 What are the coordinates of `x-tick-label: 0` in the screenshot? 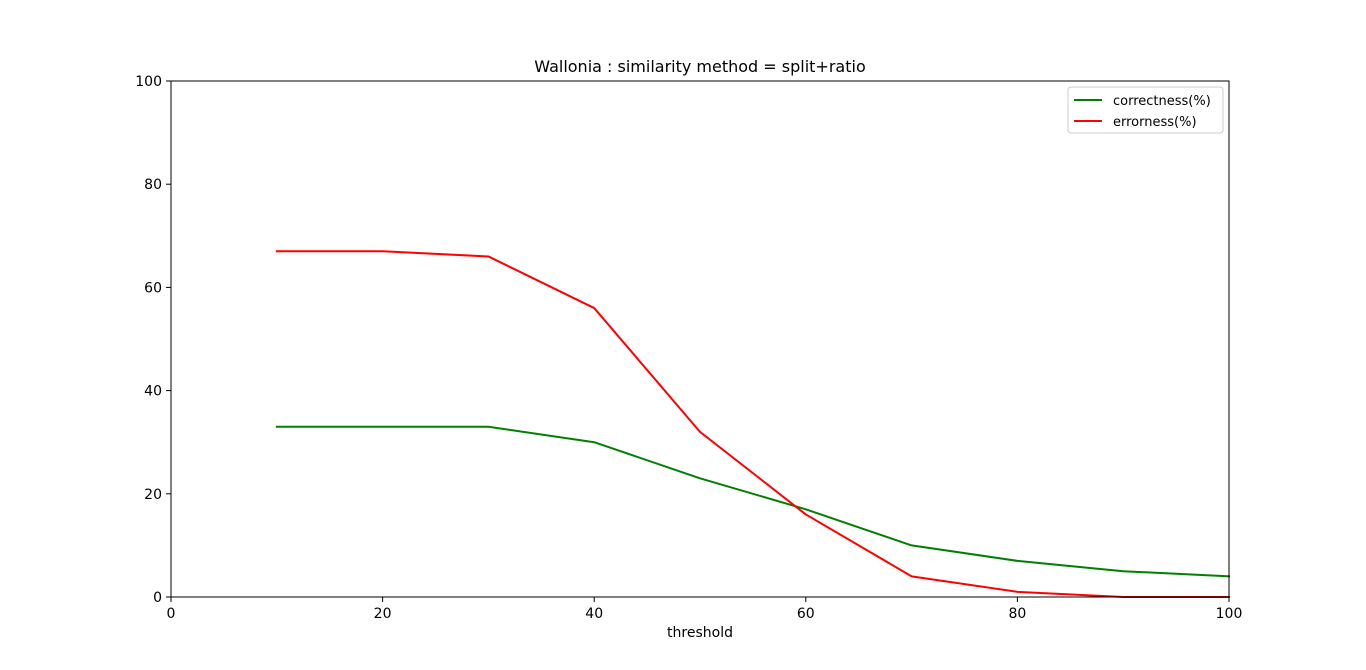 It's located at (171, 614).